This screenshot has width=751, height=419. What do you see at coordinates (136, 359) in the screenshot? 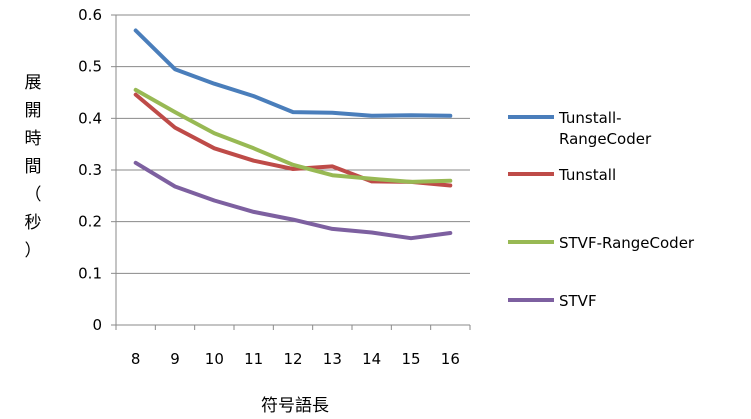
I see `x-tick-label: 8` at bounding box center [136, 359].